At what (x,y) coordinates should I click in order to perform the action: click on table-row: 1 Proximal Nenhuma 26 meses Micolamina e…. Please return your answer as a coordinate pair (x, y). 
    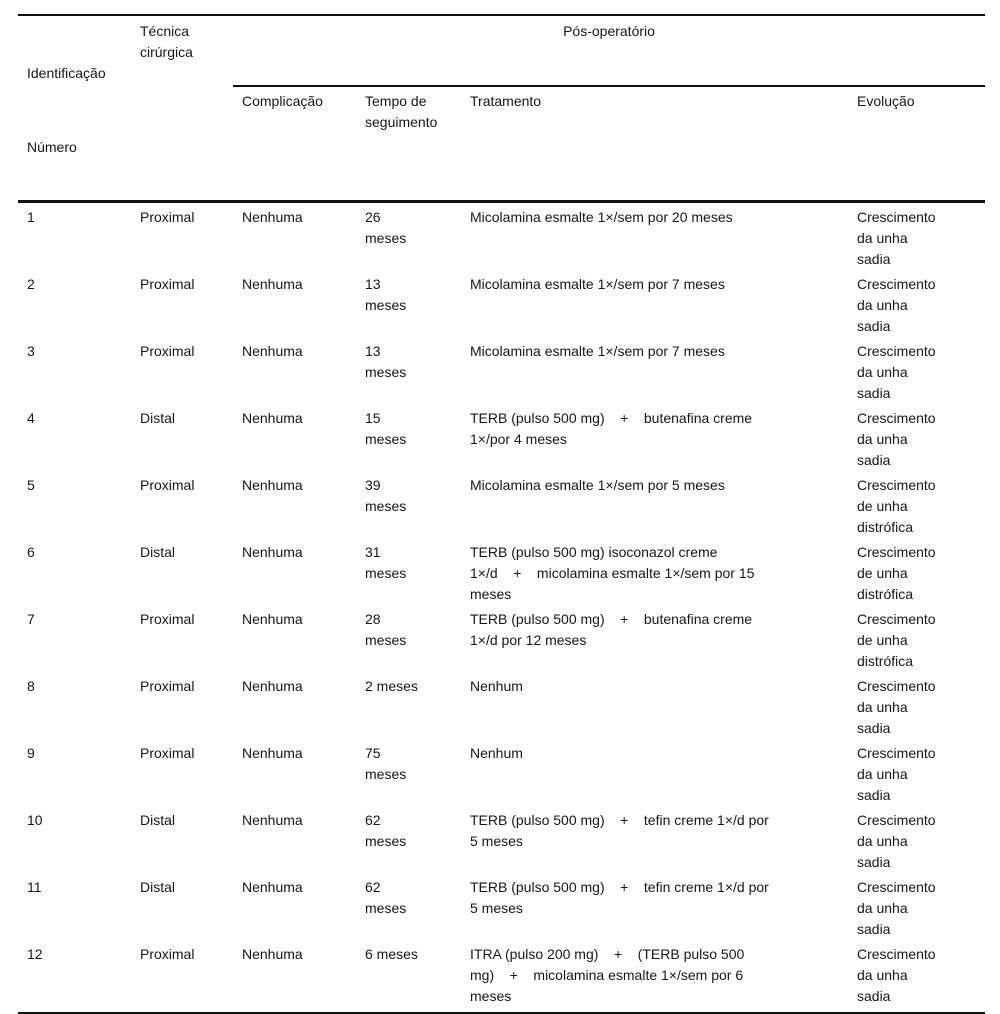
    Looking at the image, I should click on (501, 236).